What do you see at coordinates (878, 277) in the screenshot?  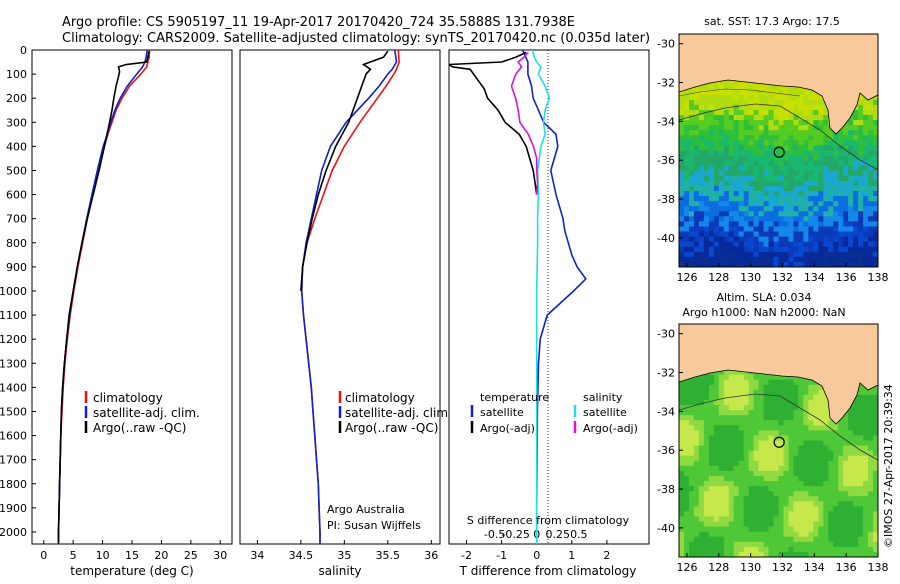 I see `lon-tick-label: 138` at bounding box center [878, 277].